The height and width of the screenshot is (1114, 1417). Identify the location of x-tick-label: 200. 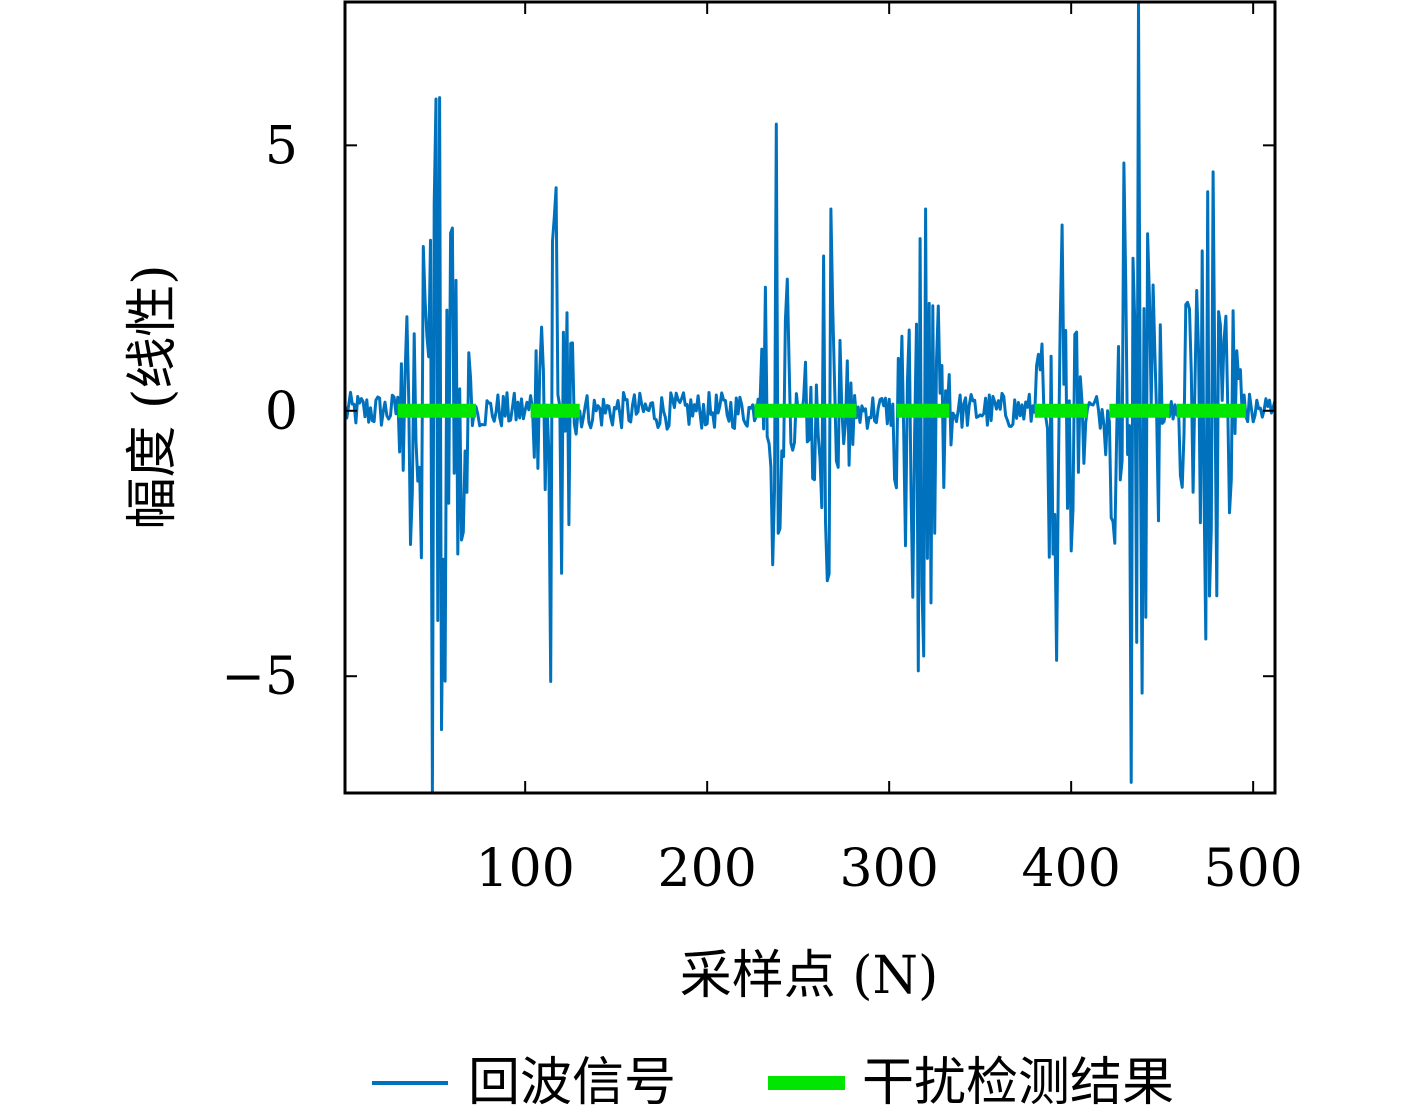
(707, 869).